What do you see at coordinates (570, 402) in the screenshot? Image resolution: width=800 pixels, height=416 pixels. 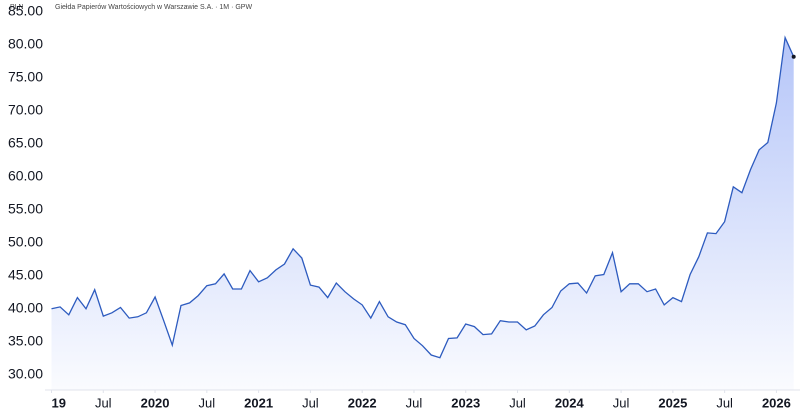 I see `x-tick-label: 2024` at bounding box center [570, 402].